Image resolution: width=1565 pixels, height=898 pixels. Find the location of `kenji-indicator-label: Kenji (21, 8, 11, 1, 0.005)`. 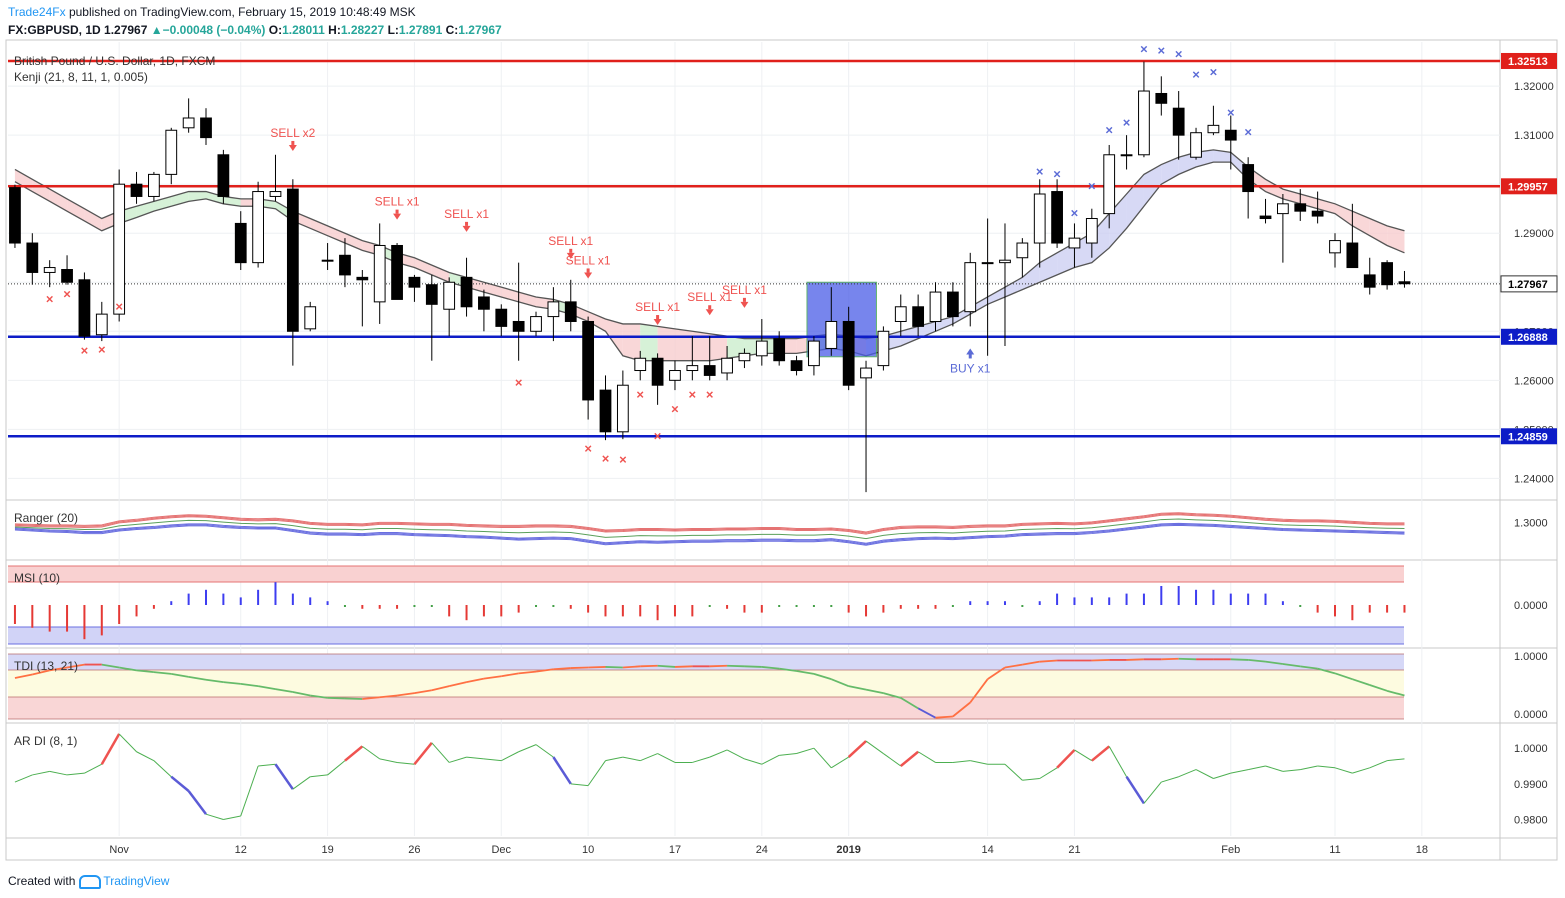

kenji-indicator-label: Kenji (21, 8, 11, 1, 0.005) is located at coordinates (81, 77).